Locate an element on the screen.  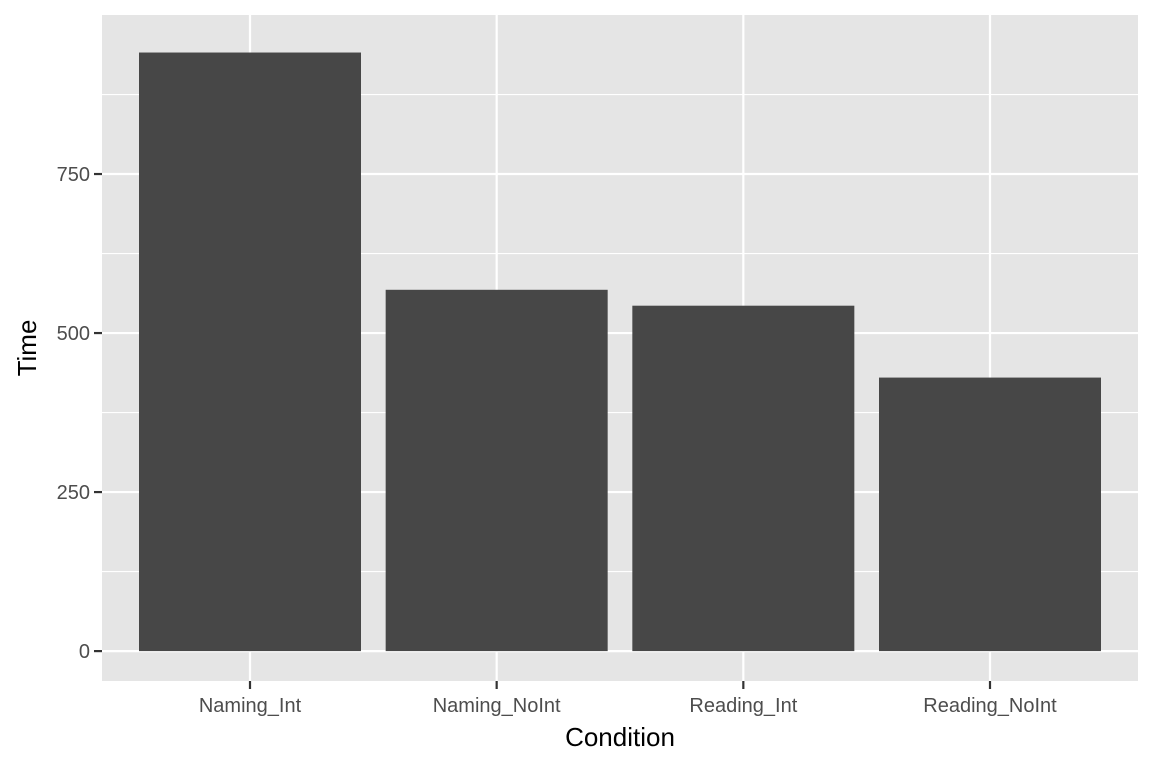
y-tick-label: 500 is located at coordinates (73, 334).